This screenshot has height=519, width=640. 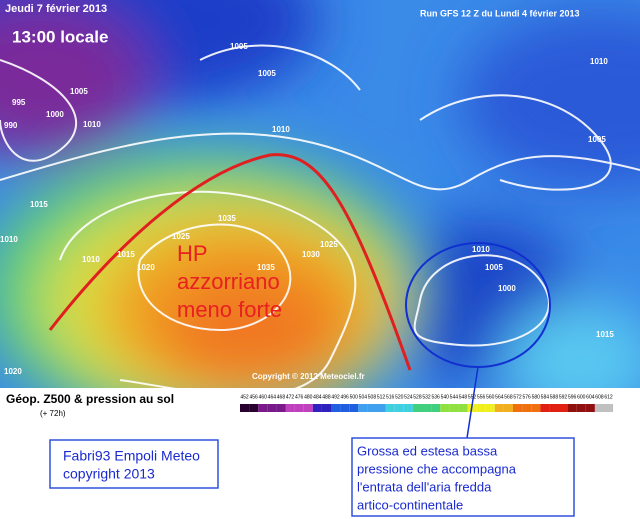 I want to click on scale-label: 584, so click(x=545, y=397).